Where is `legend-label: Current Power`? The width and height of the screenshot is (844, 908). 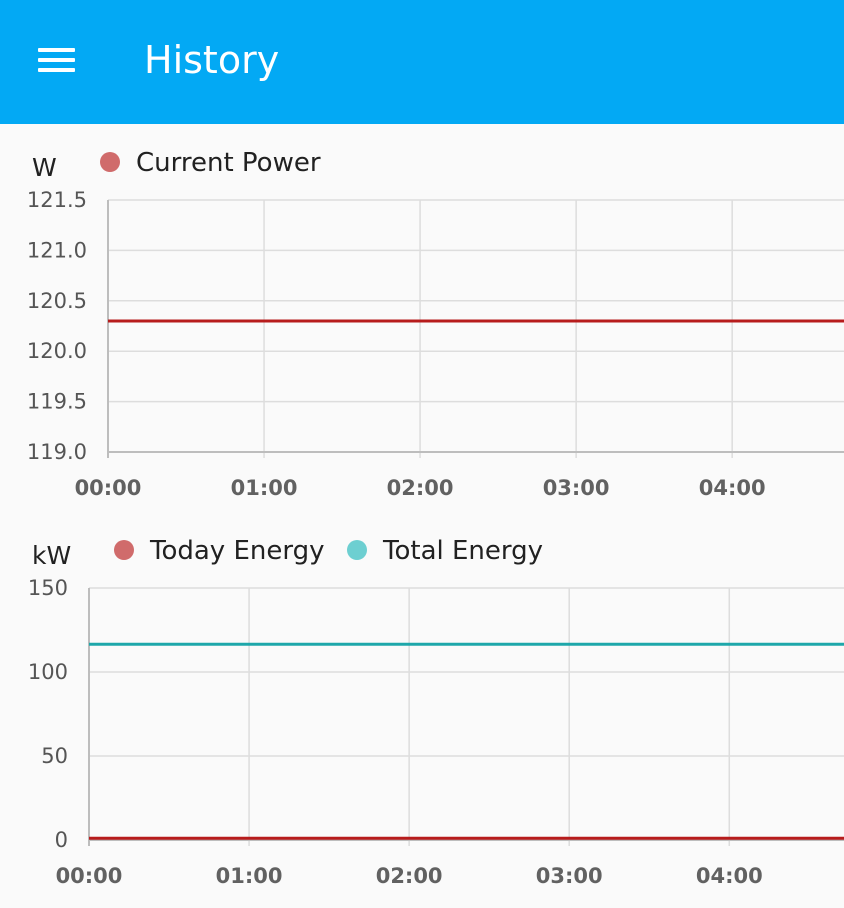 legend-label: Current Power is located at coordinates (228, 163).